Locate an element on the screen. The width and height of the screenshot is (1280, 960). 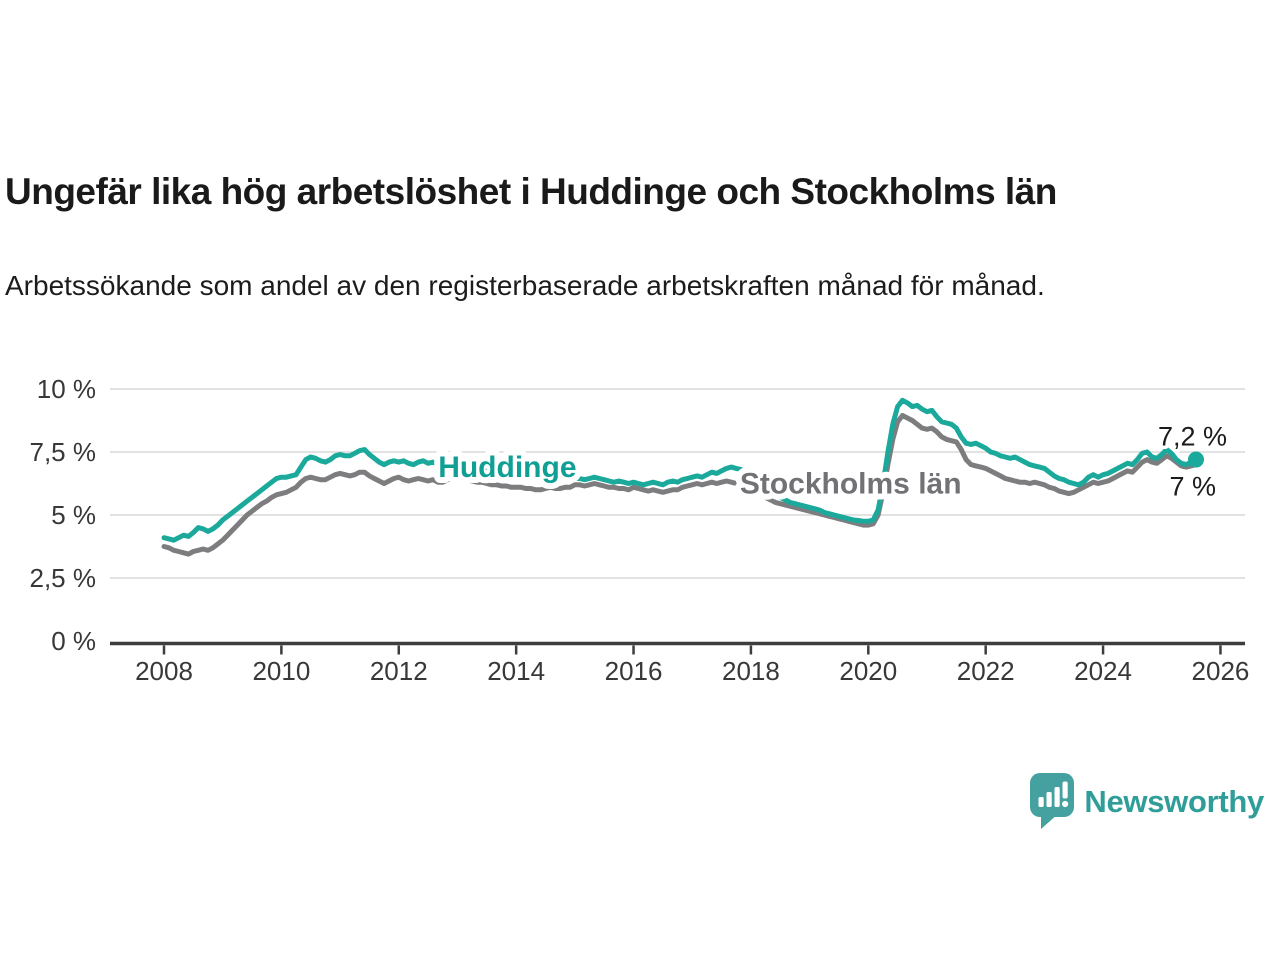
x-tick-label: 2018 is located at coordinates (751, 671).